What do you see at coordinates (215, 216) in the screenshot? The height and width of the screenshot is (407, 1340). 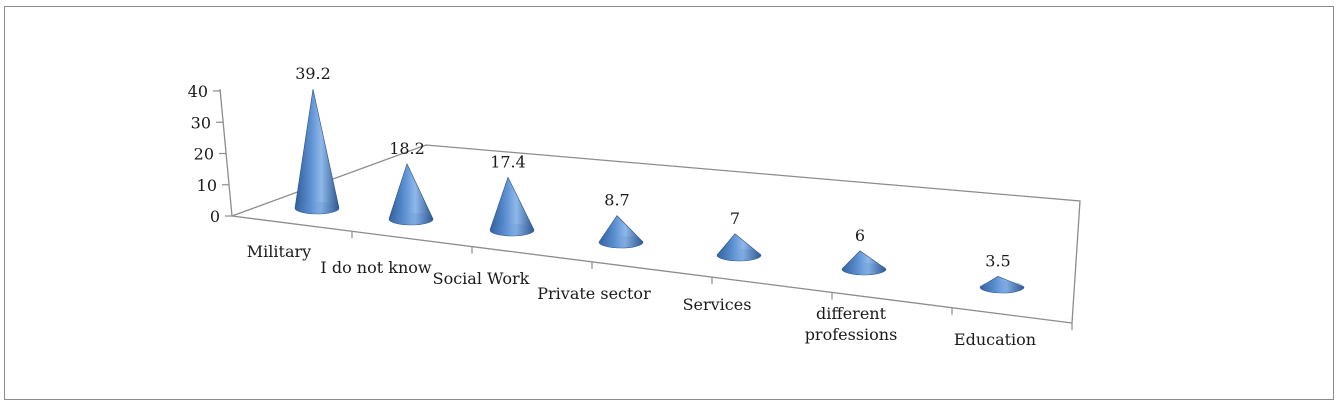 I see `y-tick-label: 0` at bounding box center [215, 216].